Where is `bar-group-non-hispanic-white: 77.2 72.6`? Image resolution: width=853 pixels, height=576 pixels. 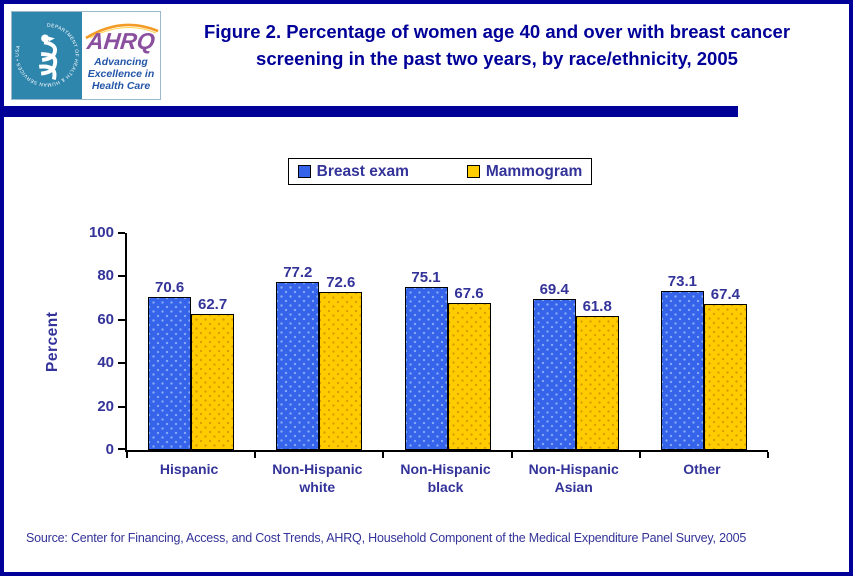
bar-group-non-hispanic-white: 77.2 72.6 is located at coordinates (319, 341).